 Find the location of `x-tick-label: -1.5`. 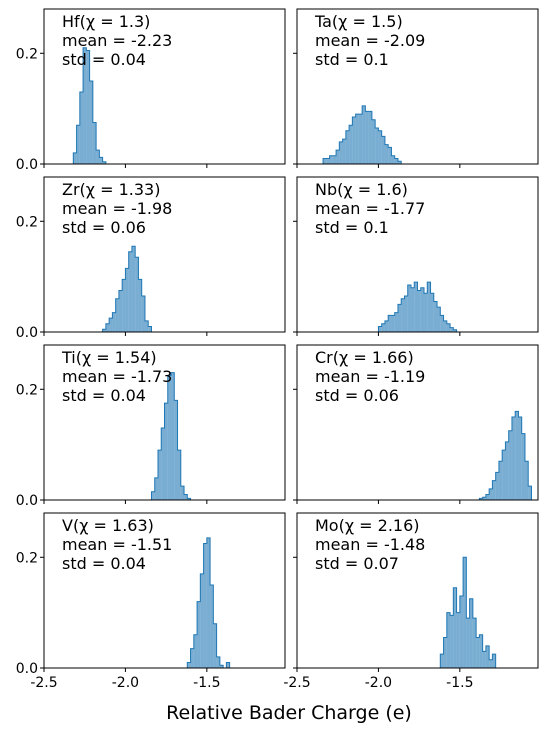

x-tick-label: -1.5 is located at coordinates (459, 683).